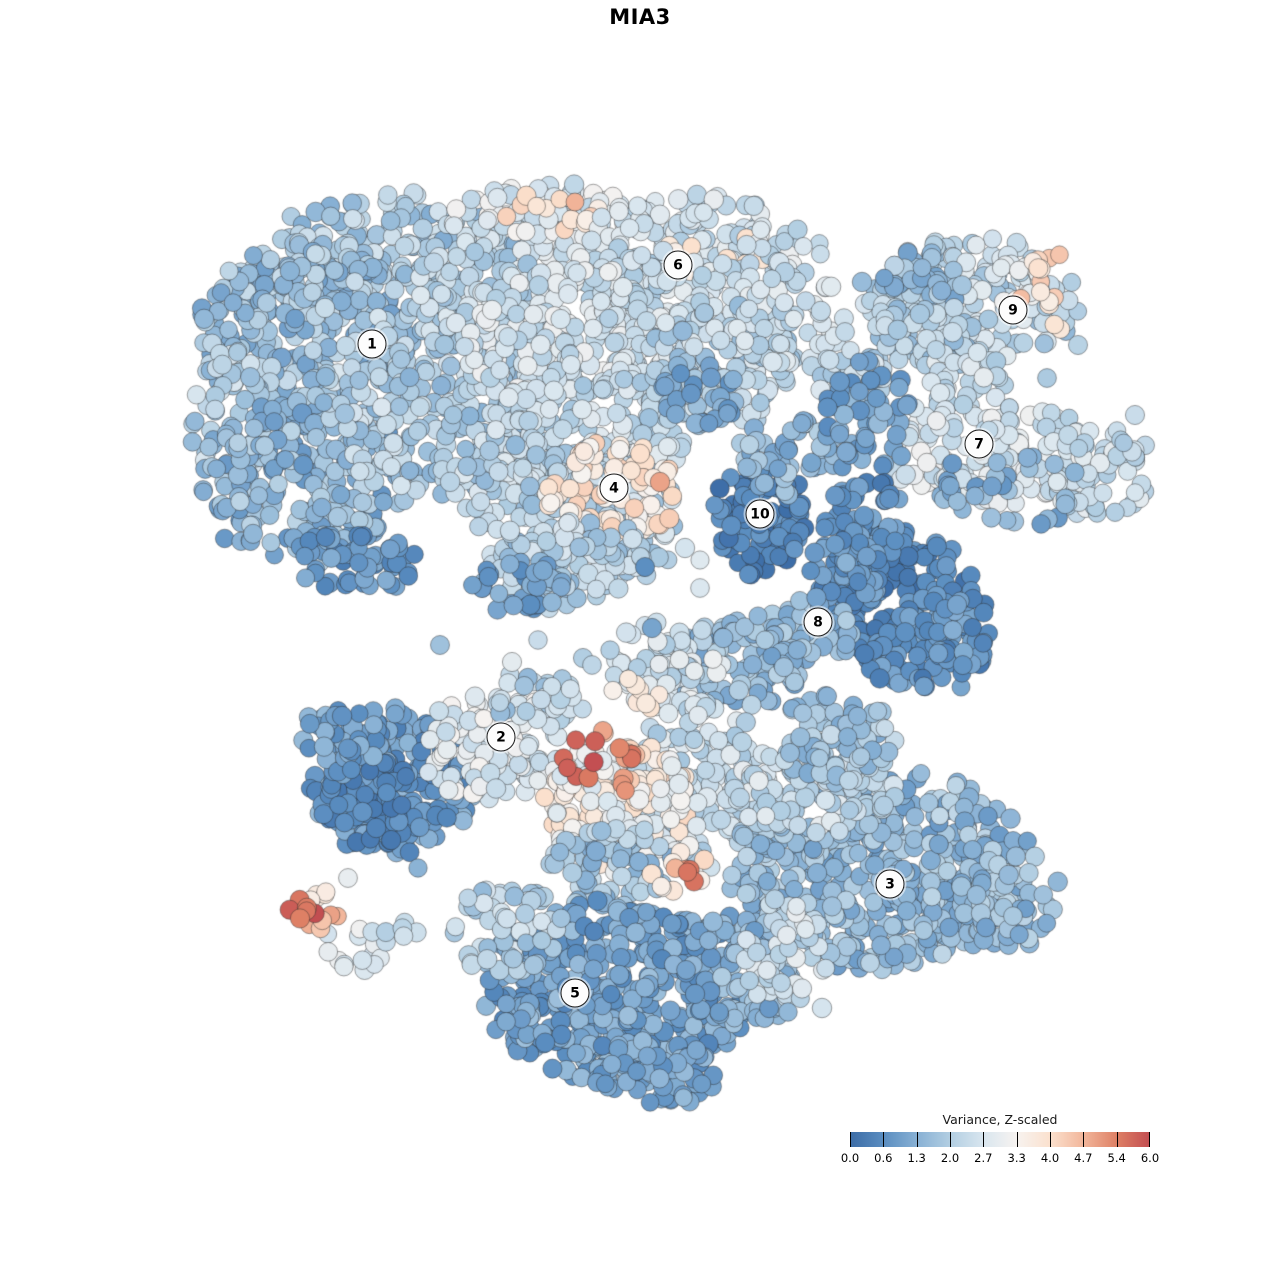 Image resolution: width=1280 pixels, height=1280 pixels. What do you see at coordinates (1083, 1158) in the screenshot?
I see `colorbar-tick-label: 4.7` at bounding box center [1083, 1158].